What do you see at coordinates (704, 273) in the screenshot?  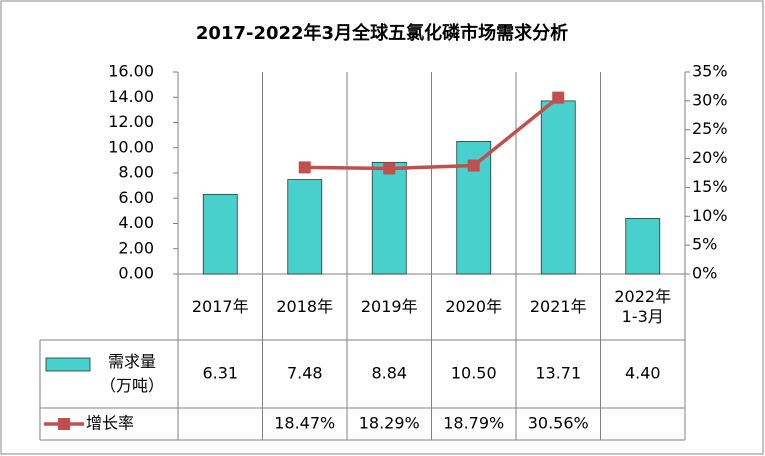 I see `y2-tick-label: 0%` at bounding box center [704, 273].